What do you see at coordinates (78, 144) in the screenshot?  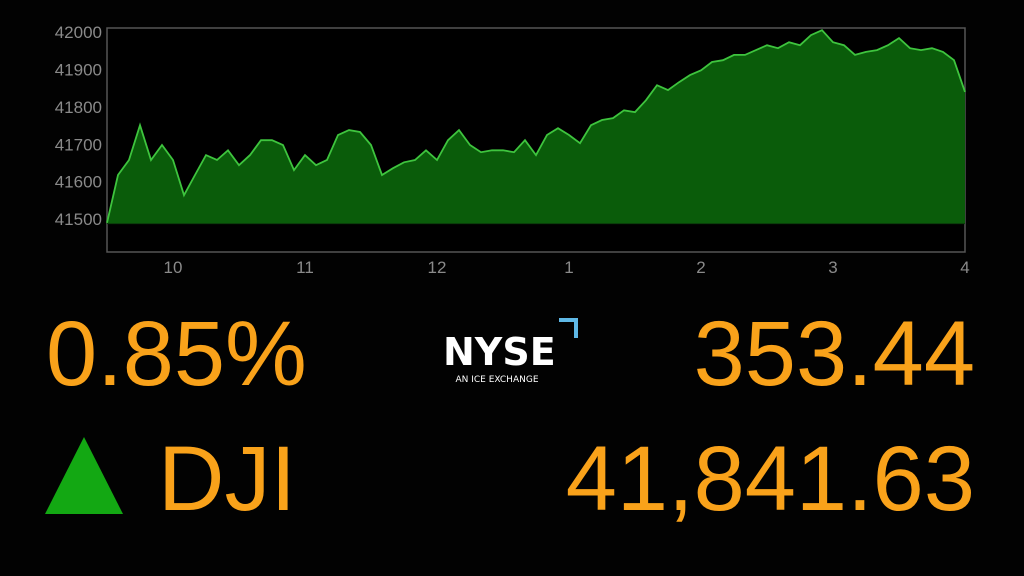 I see `y-tick-label: 41700` at bounding box center [78, 144].